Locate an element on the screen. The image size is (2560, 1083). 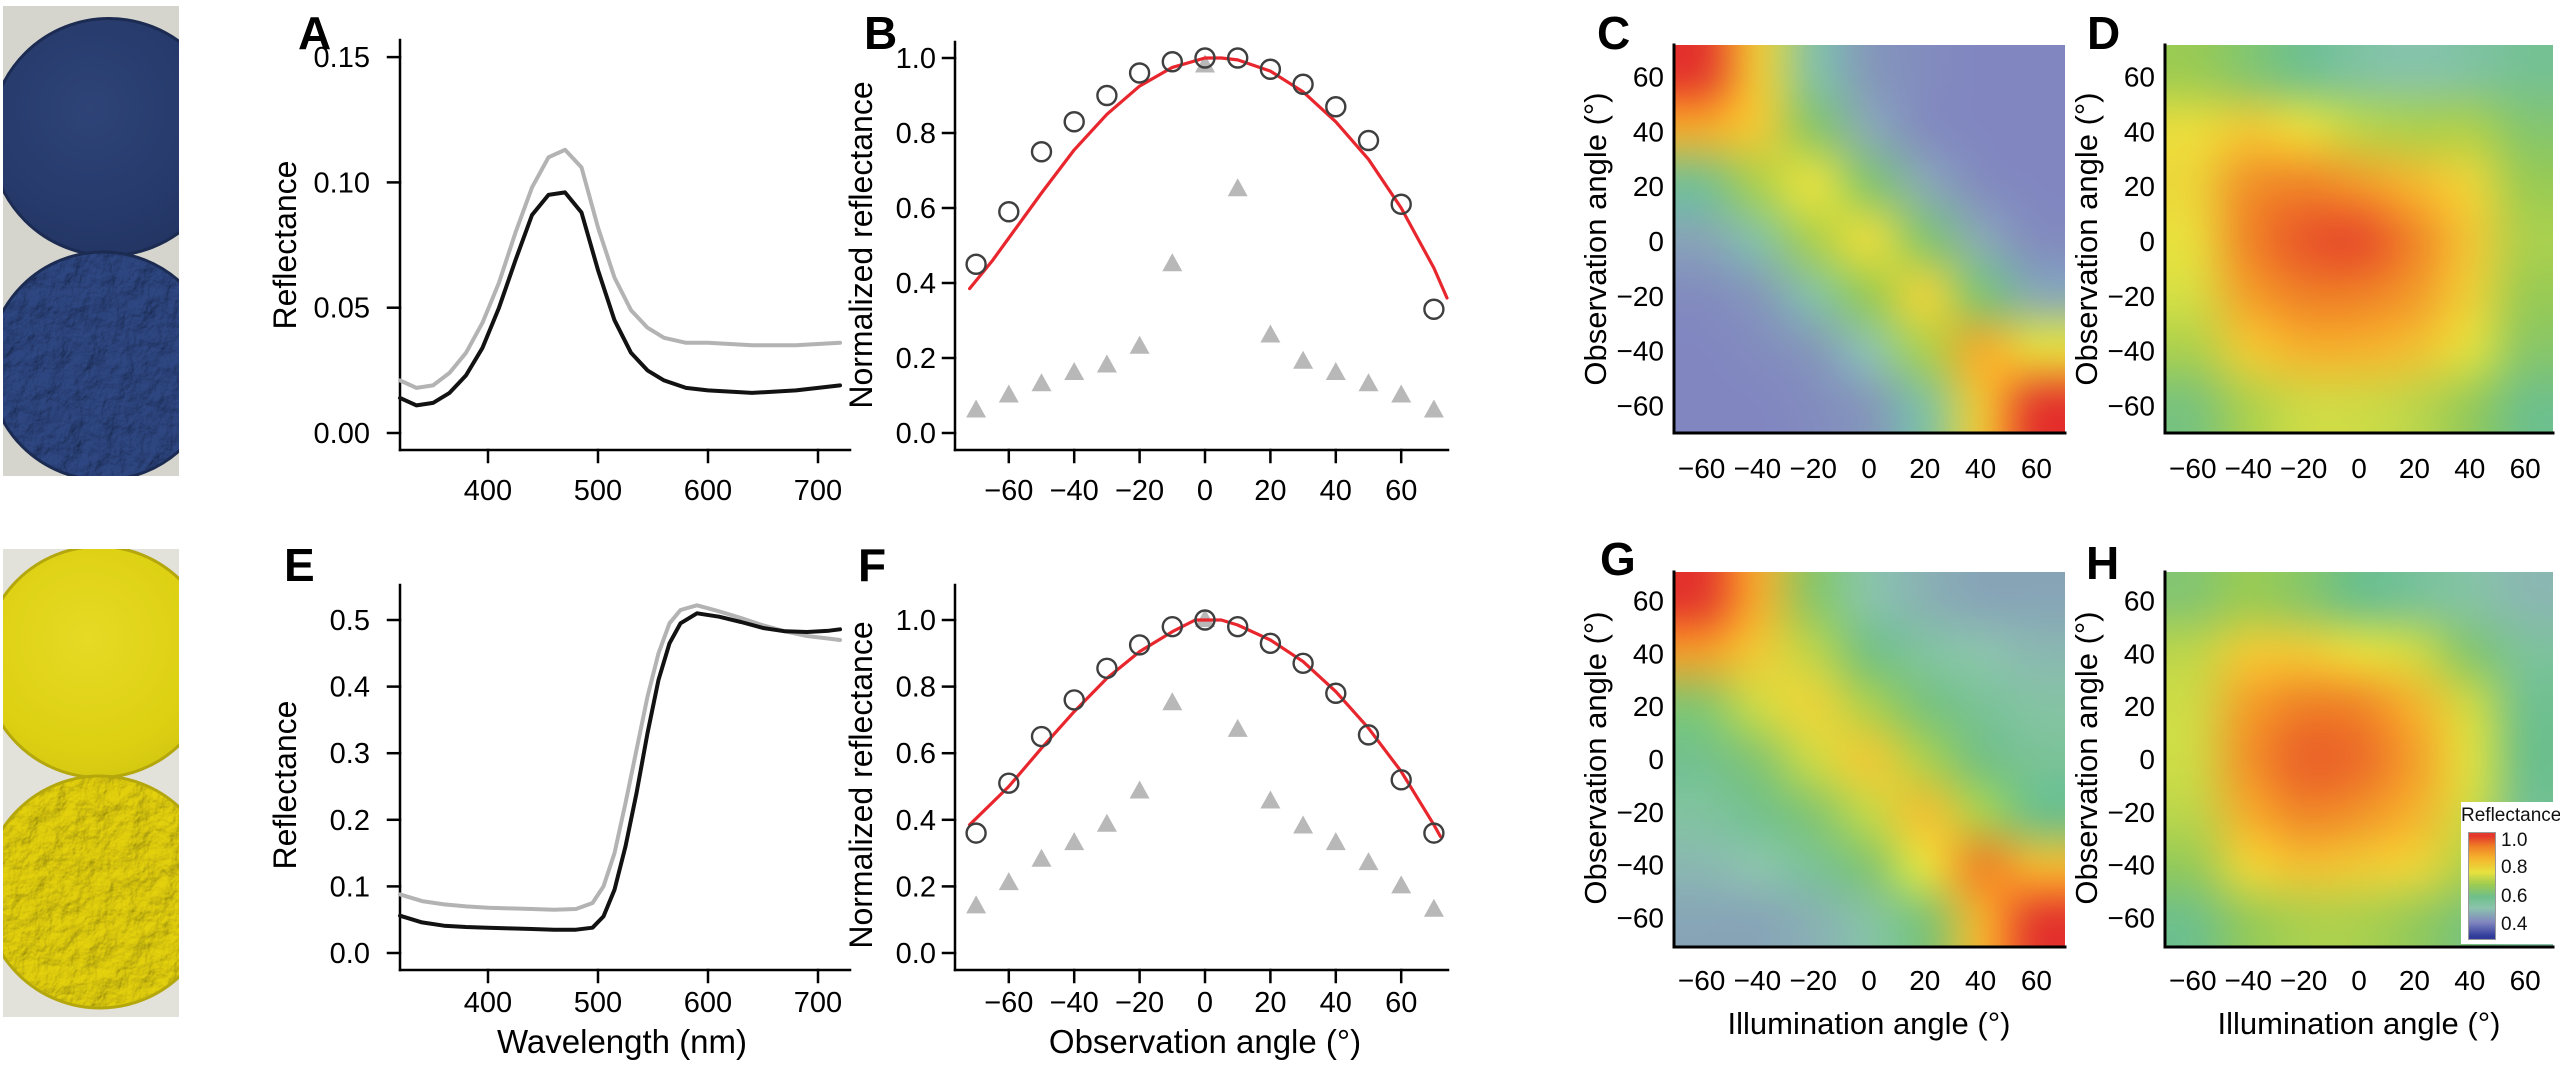
panel-E-gray-curve is located at coordinates (620, 757).